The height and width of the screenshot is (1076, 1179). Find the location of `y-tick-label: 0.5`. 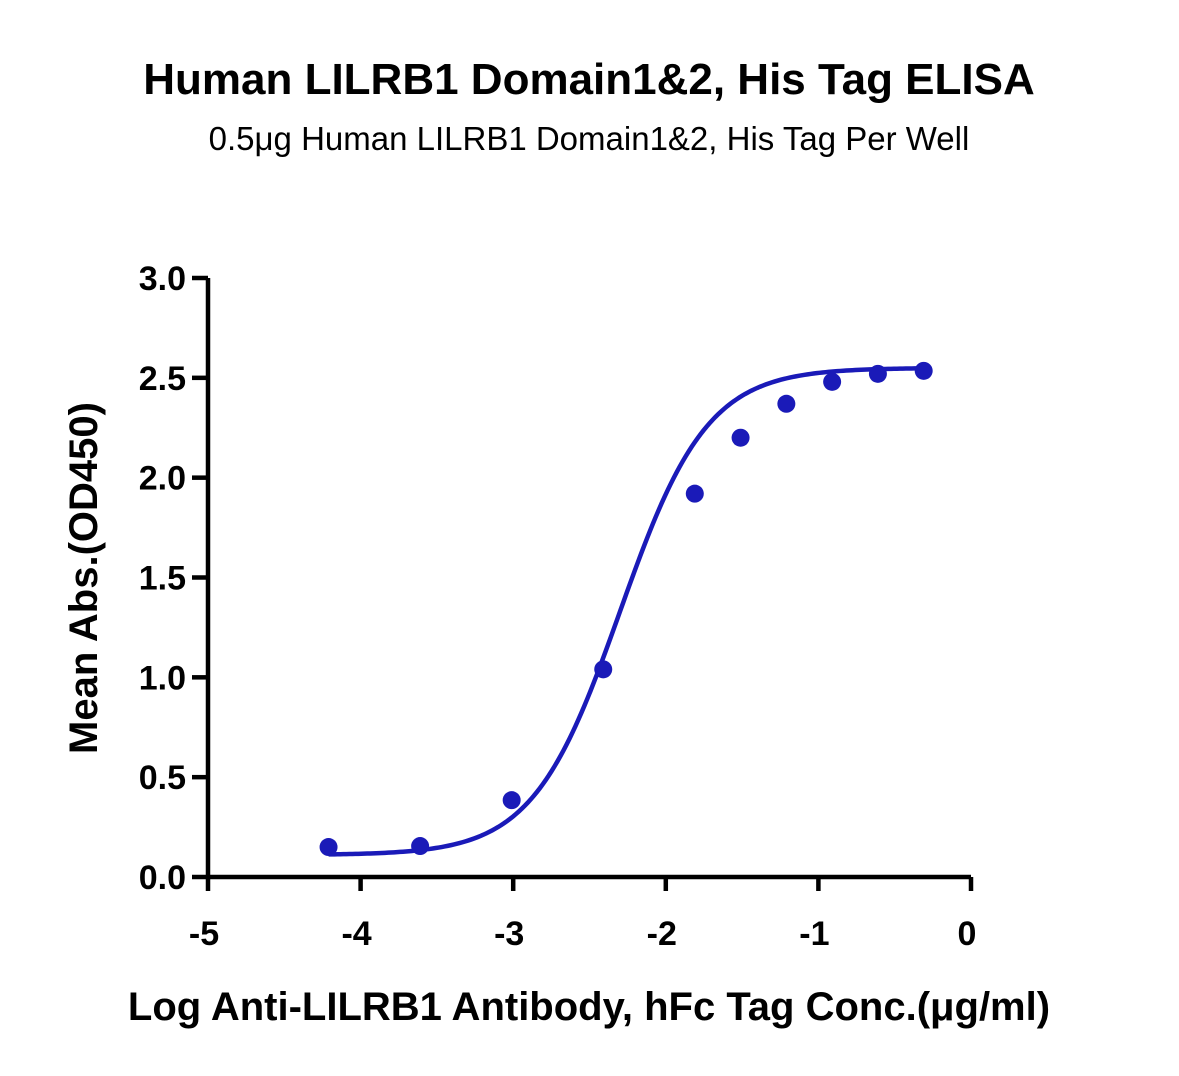

y-tick-label: 0.5 is located at coordinates (162, 778).